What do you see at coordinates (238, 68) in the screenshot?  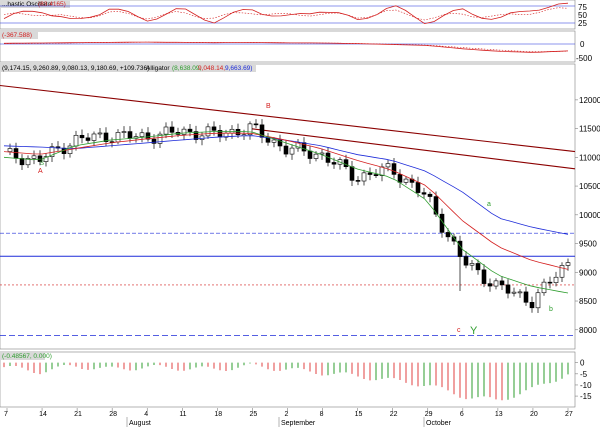 I see `alligator-jaw-value: 9,663.69)` at bounding box center [238, 68].